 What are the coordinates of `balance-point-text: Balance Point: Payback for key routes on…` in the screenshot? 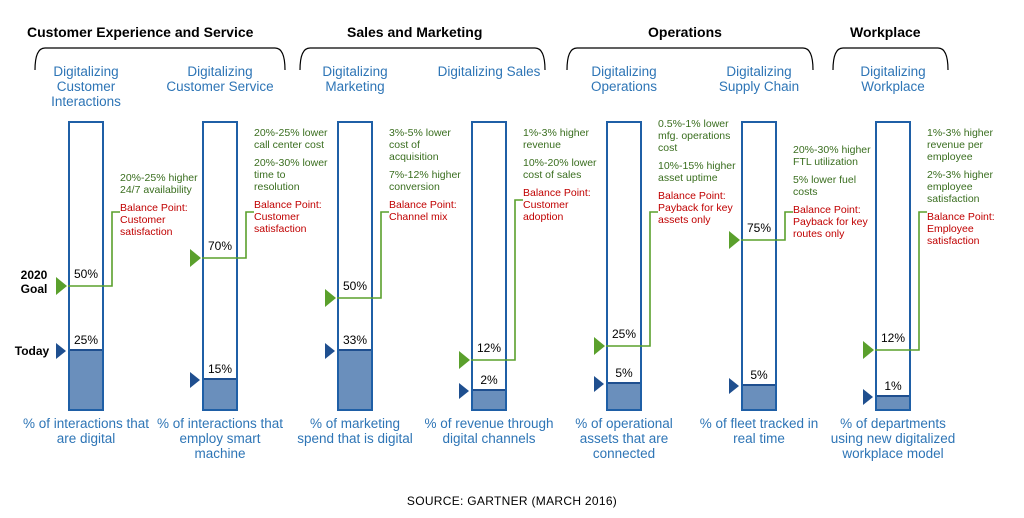 It's located at (830, 222).